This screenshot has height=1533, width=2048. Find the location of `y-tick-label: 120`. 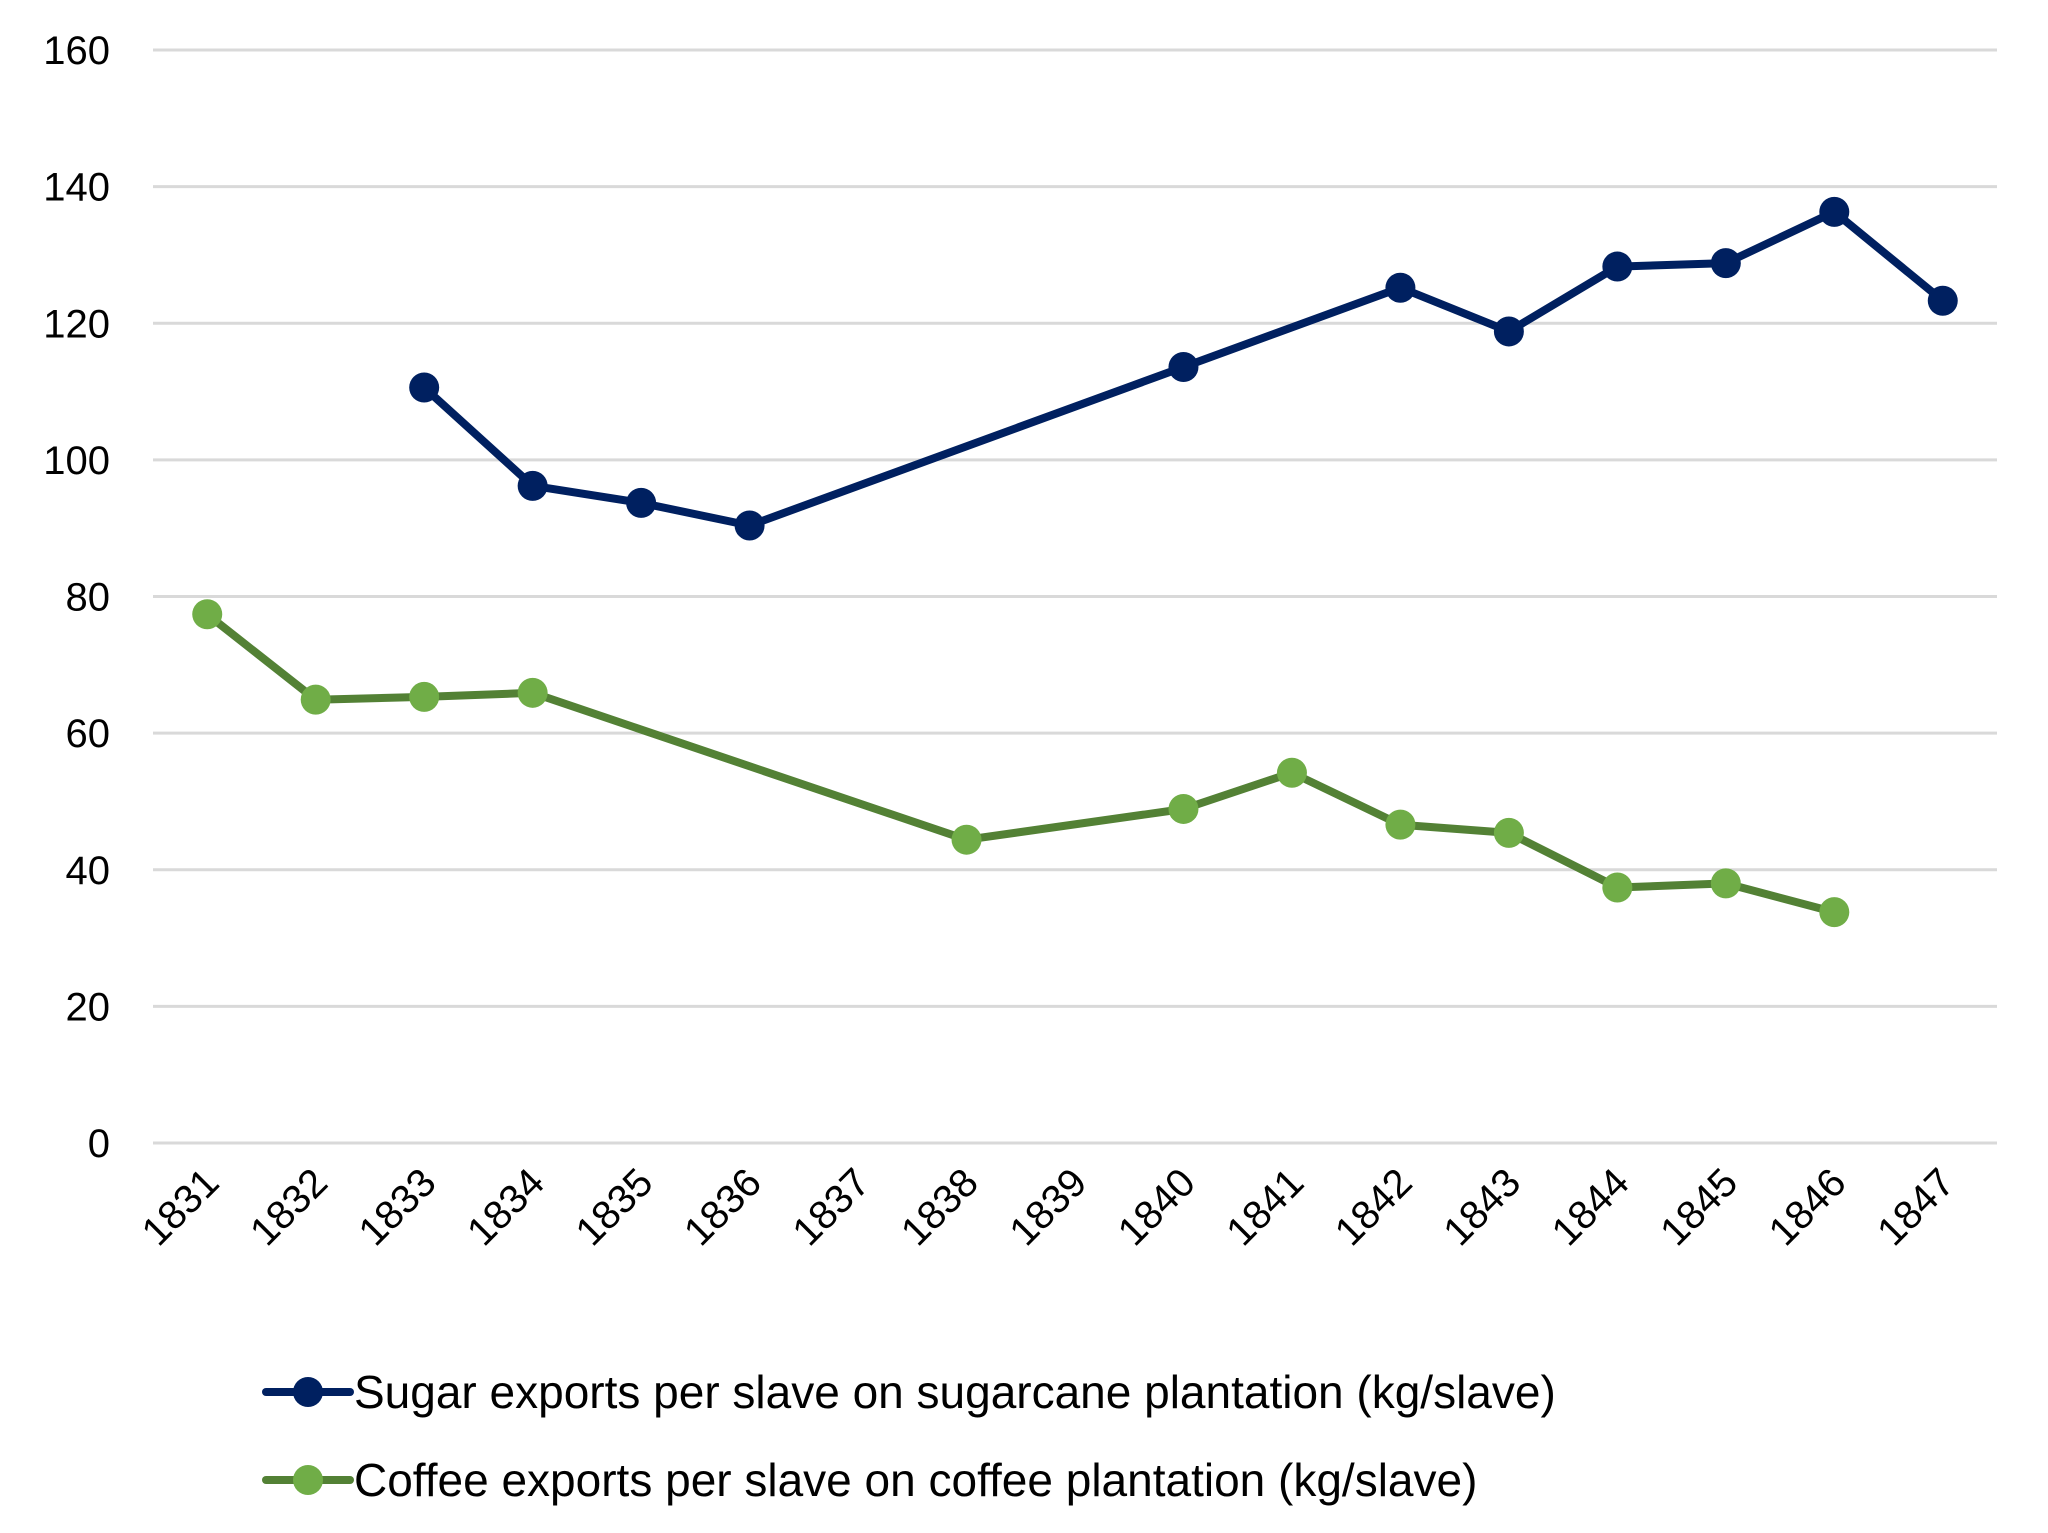

y-tick-label: 120 is located at coordinates (76, 324).